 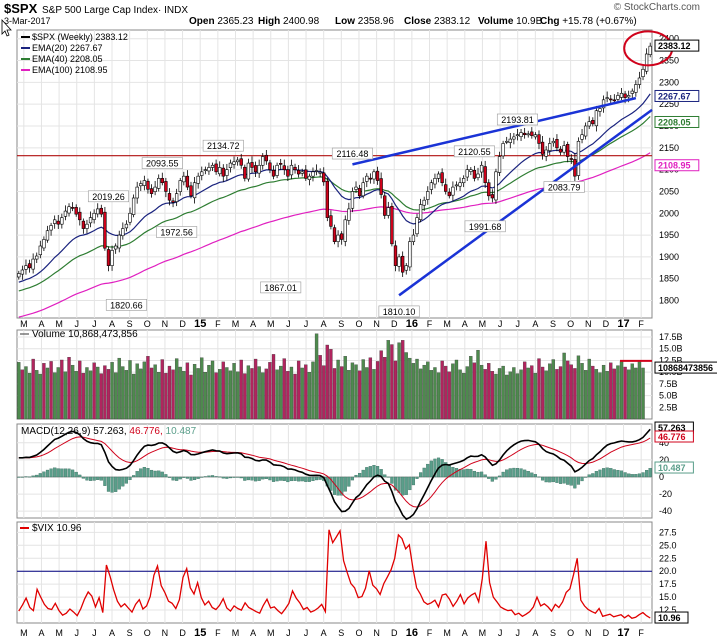 What do you see at coordinates (182, 324) in the screenshot?
I see `x-tick-label: D` at bounding box center [182, 324].